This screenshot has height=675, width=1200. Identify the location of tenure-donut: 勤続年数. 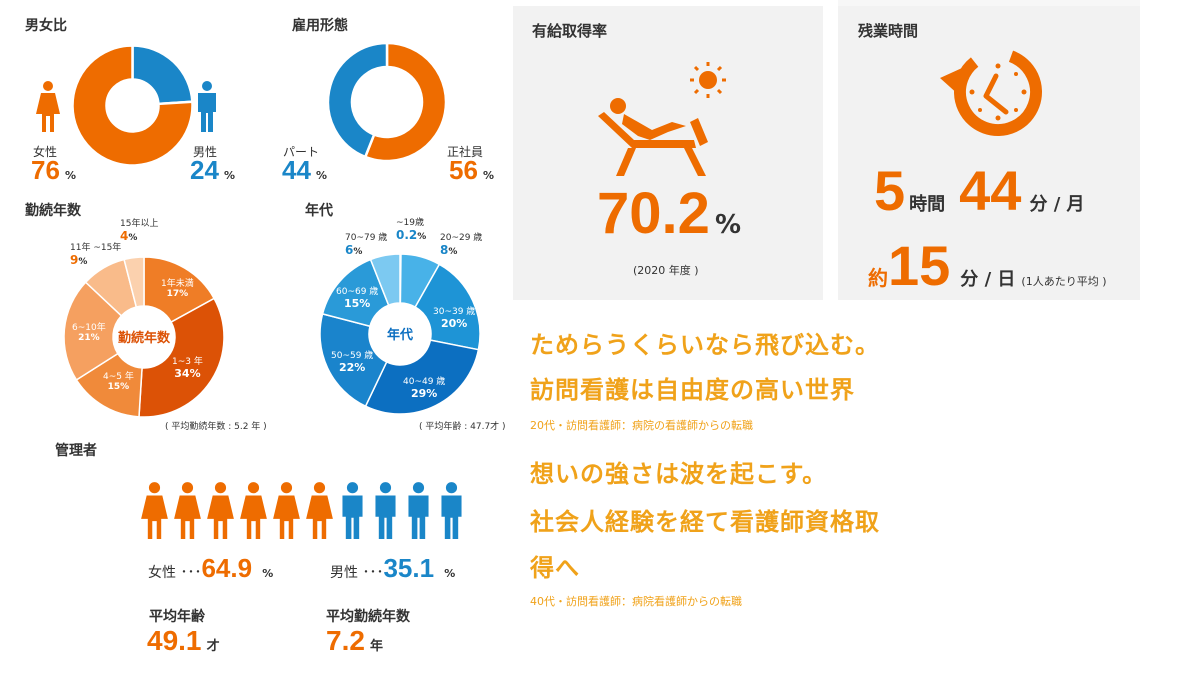
(144, 337).